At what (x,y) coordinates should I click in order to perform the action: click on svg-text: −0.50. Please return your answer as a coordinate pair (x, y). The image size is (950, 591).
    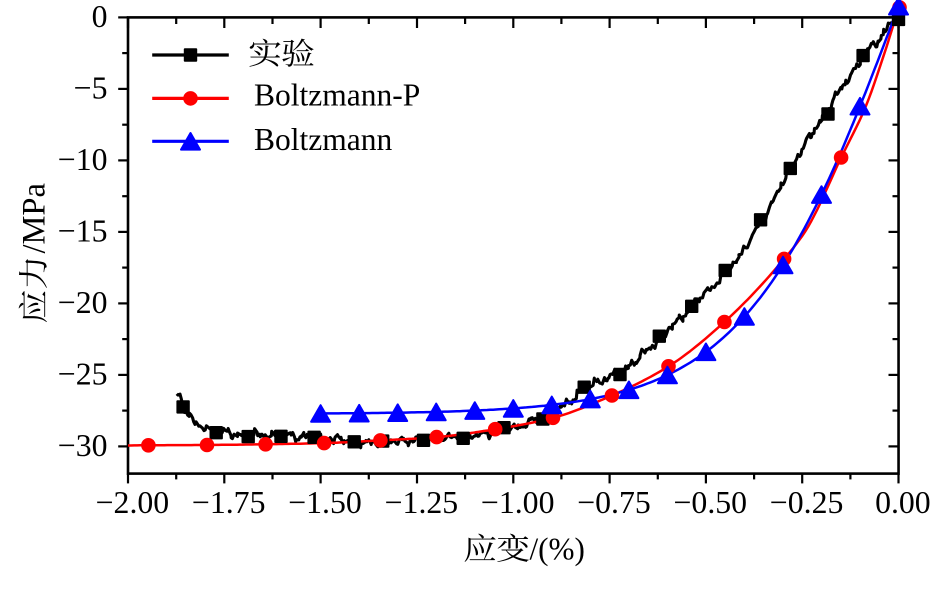
    Looking at the image, I should click on (711, 502).